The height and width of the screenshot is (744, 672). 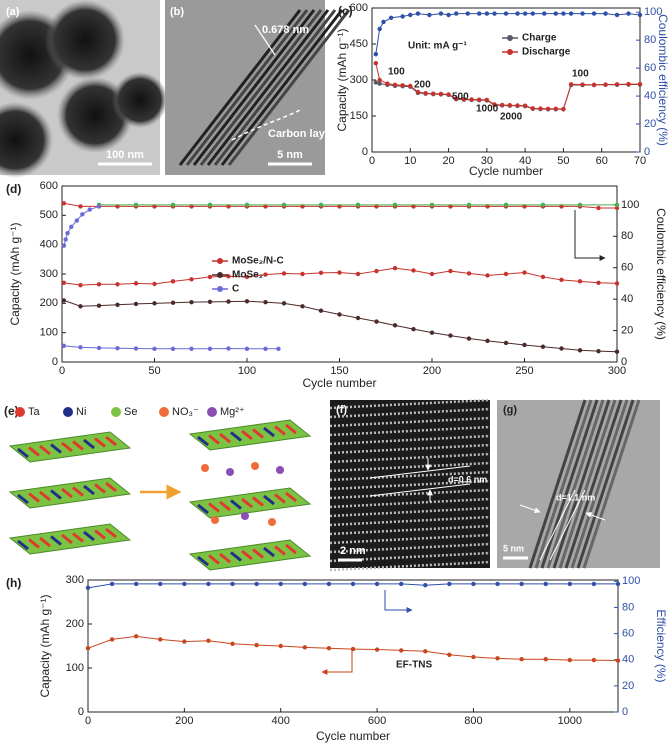 I want to click on annotation: EF-TNS, so click(x=414, y=665).